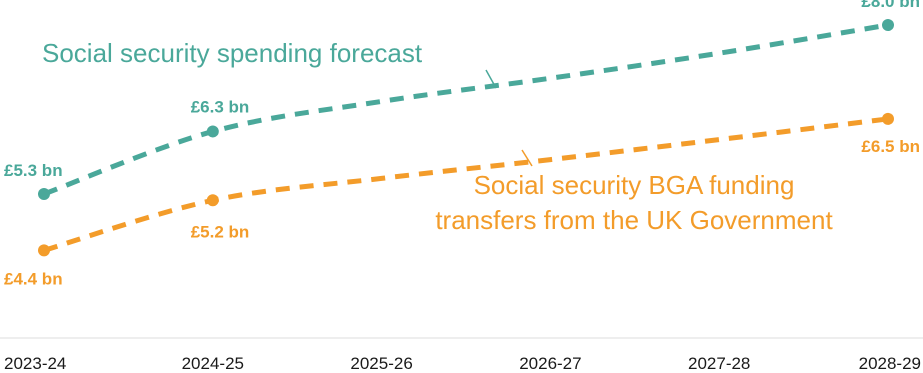  Describe the element at coordinates (550, 363) in the screenshot. I see `x-tick-label: 2026-27` at that location.